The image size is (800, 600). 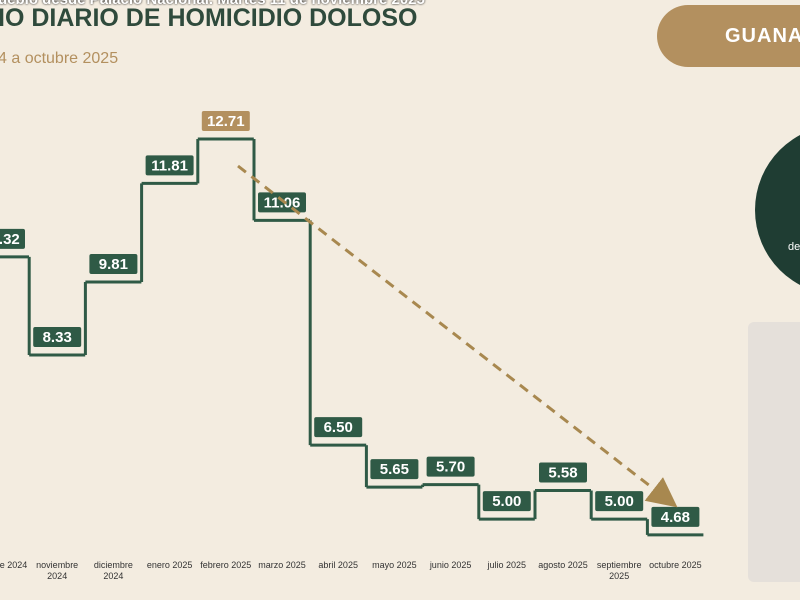 I want to click on value-label-text: 4.68, so click(x=675, y=517).